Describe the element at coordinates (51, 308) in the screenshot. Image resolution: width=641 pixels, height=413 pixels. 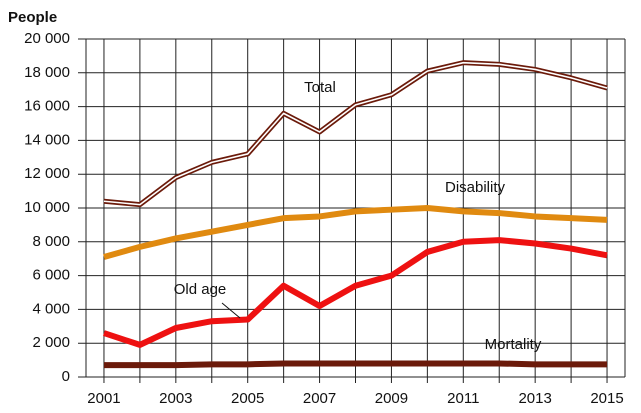
I see `y-tick-label: 4 000` at that location.